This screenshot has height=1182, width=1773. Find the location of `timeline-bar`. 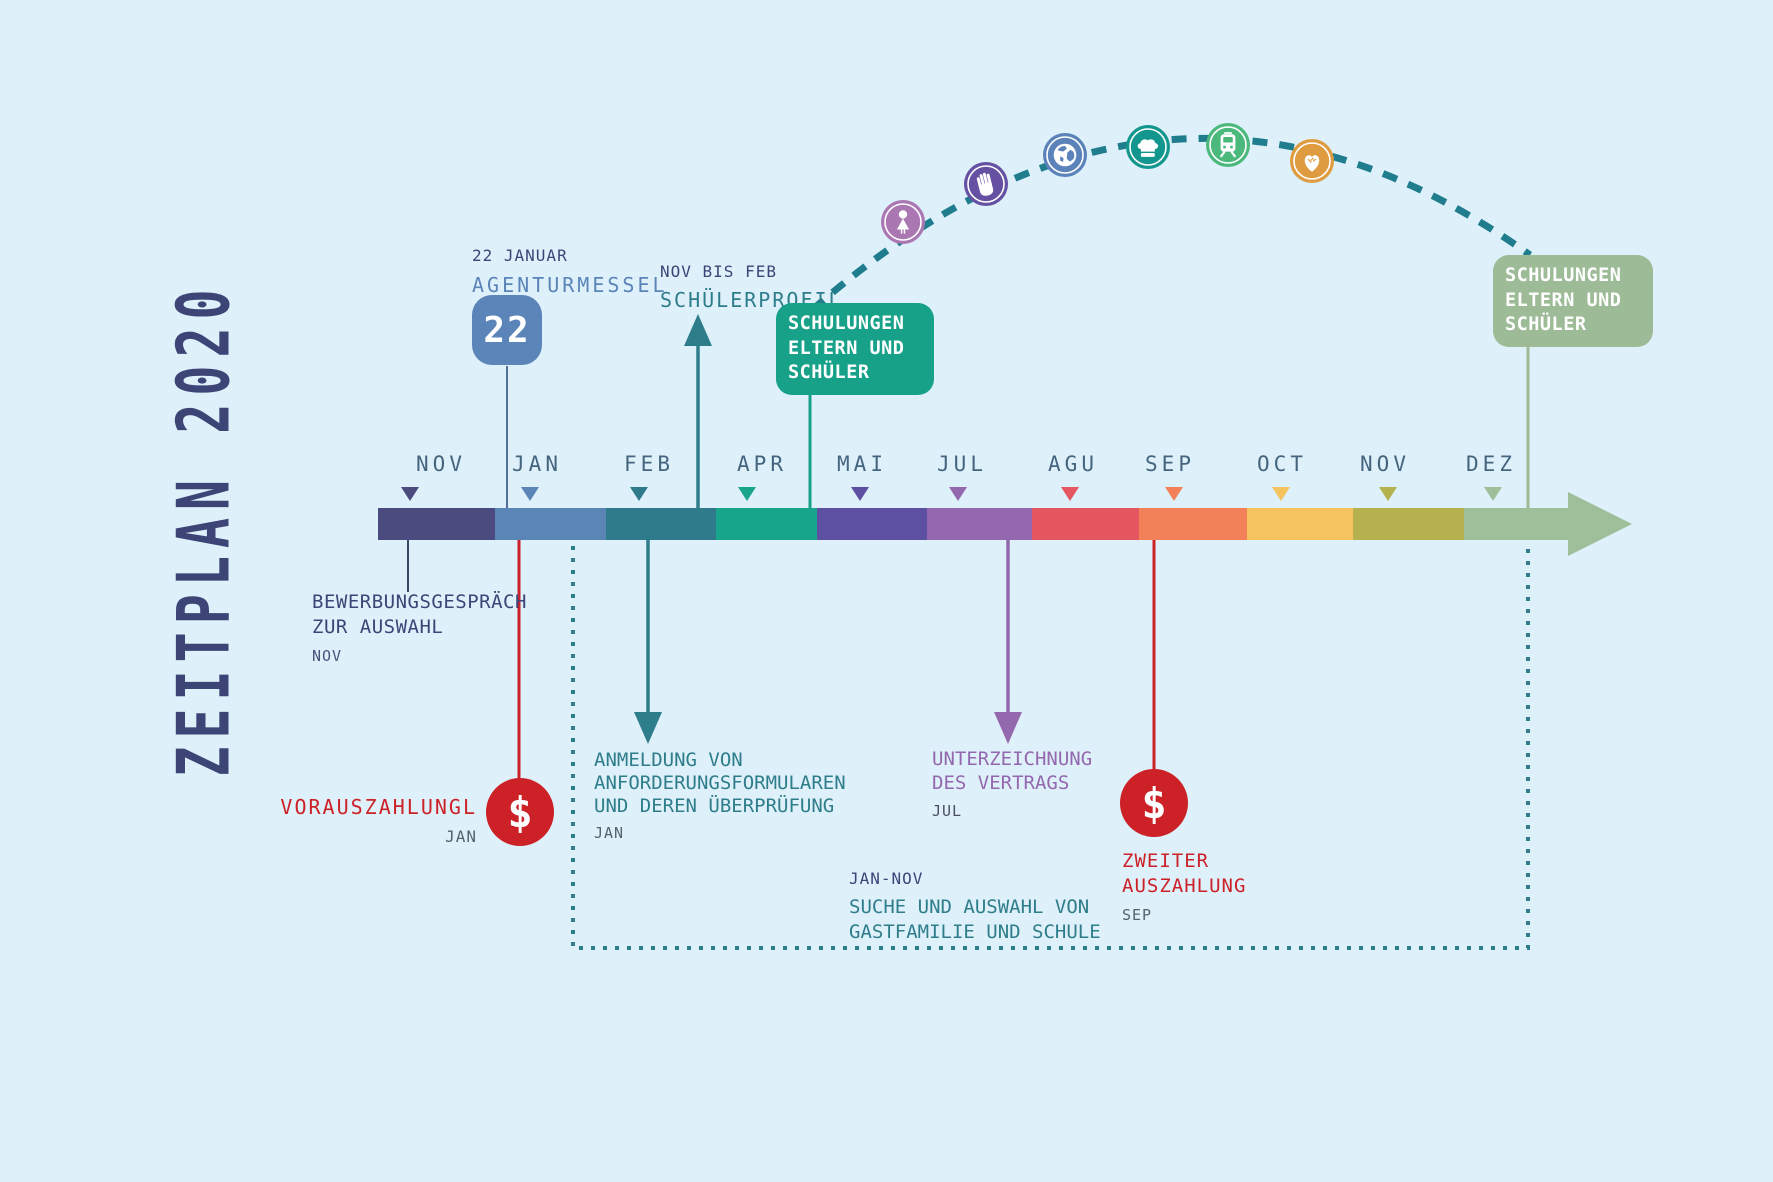

timeline-bar is located at coordinates (973, 524).